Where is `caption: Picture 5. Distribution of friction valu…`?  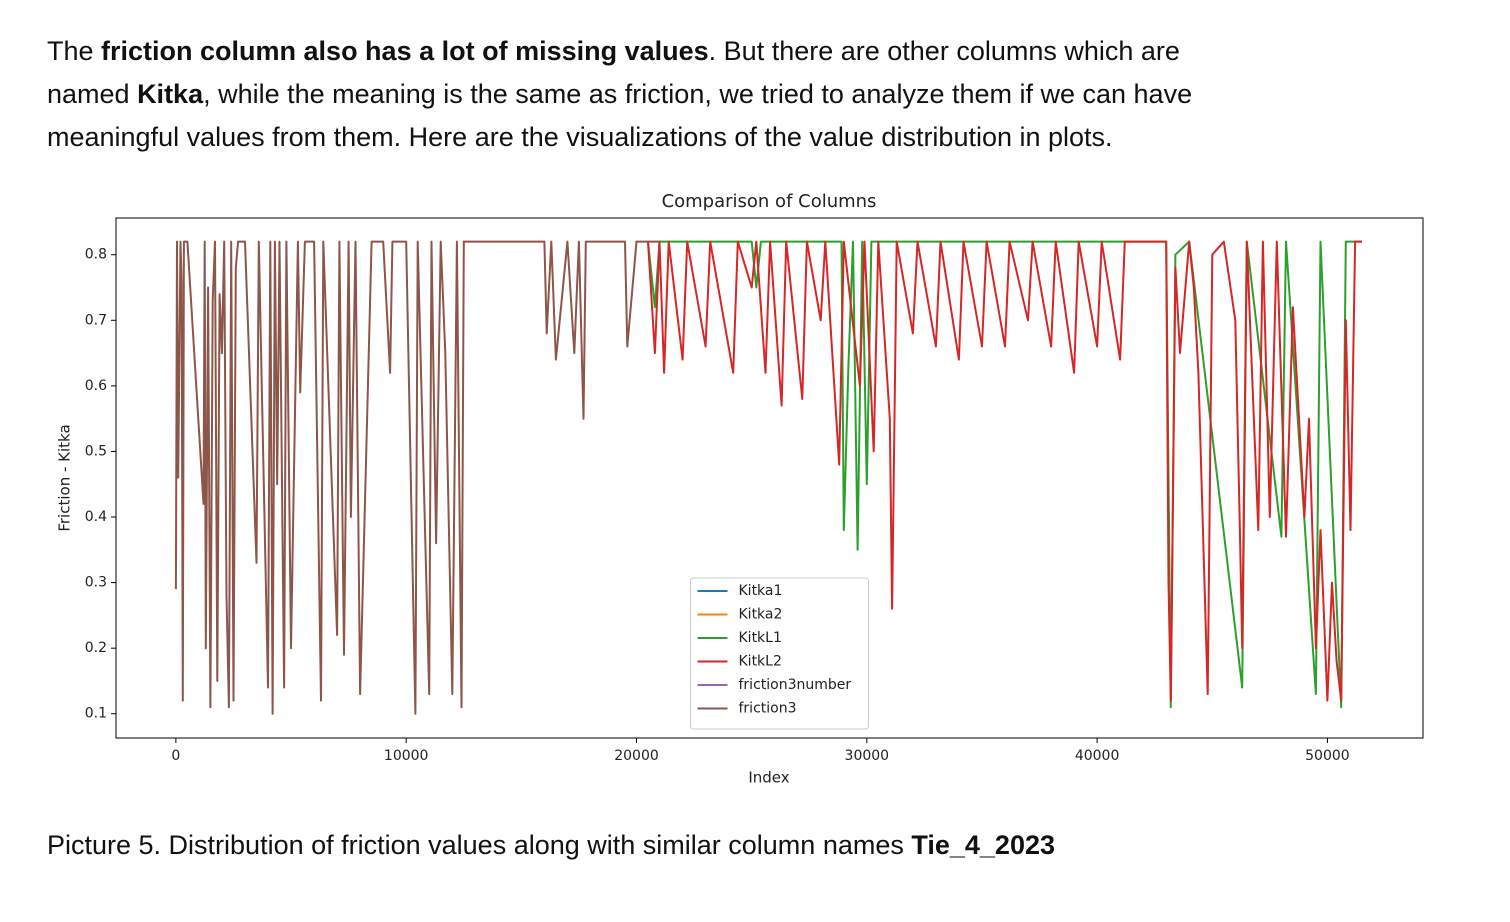
caption: Picture 5. Distribution of friction valu… is located at coordinates (551, 845).